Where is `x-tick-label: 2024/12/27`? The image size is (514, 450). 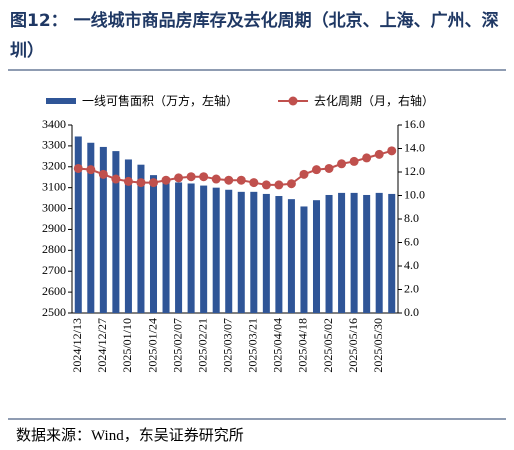
x-tick-label: 2024/12/27 is located at coordinates (102, 345).